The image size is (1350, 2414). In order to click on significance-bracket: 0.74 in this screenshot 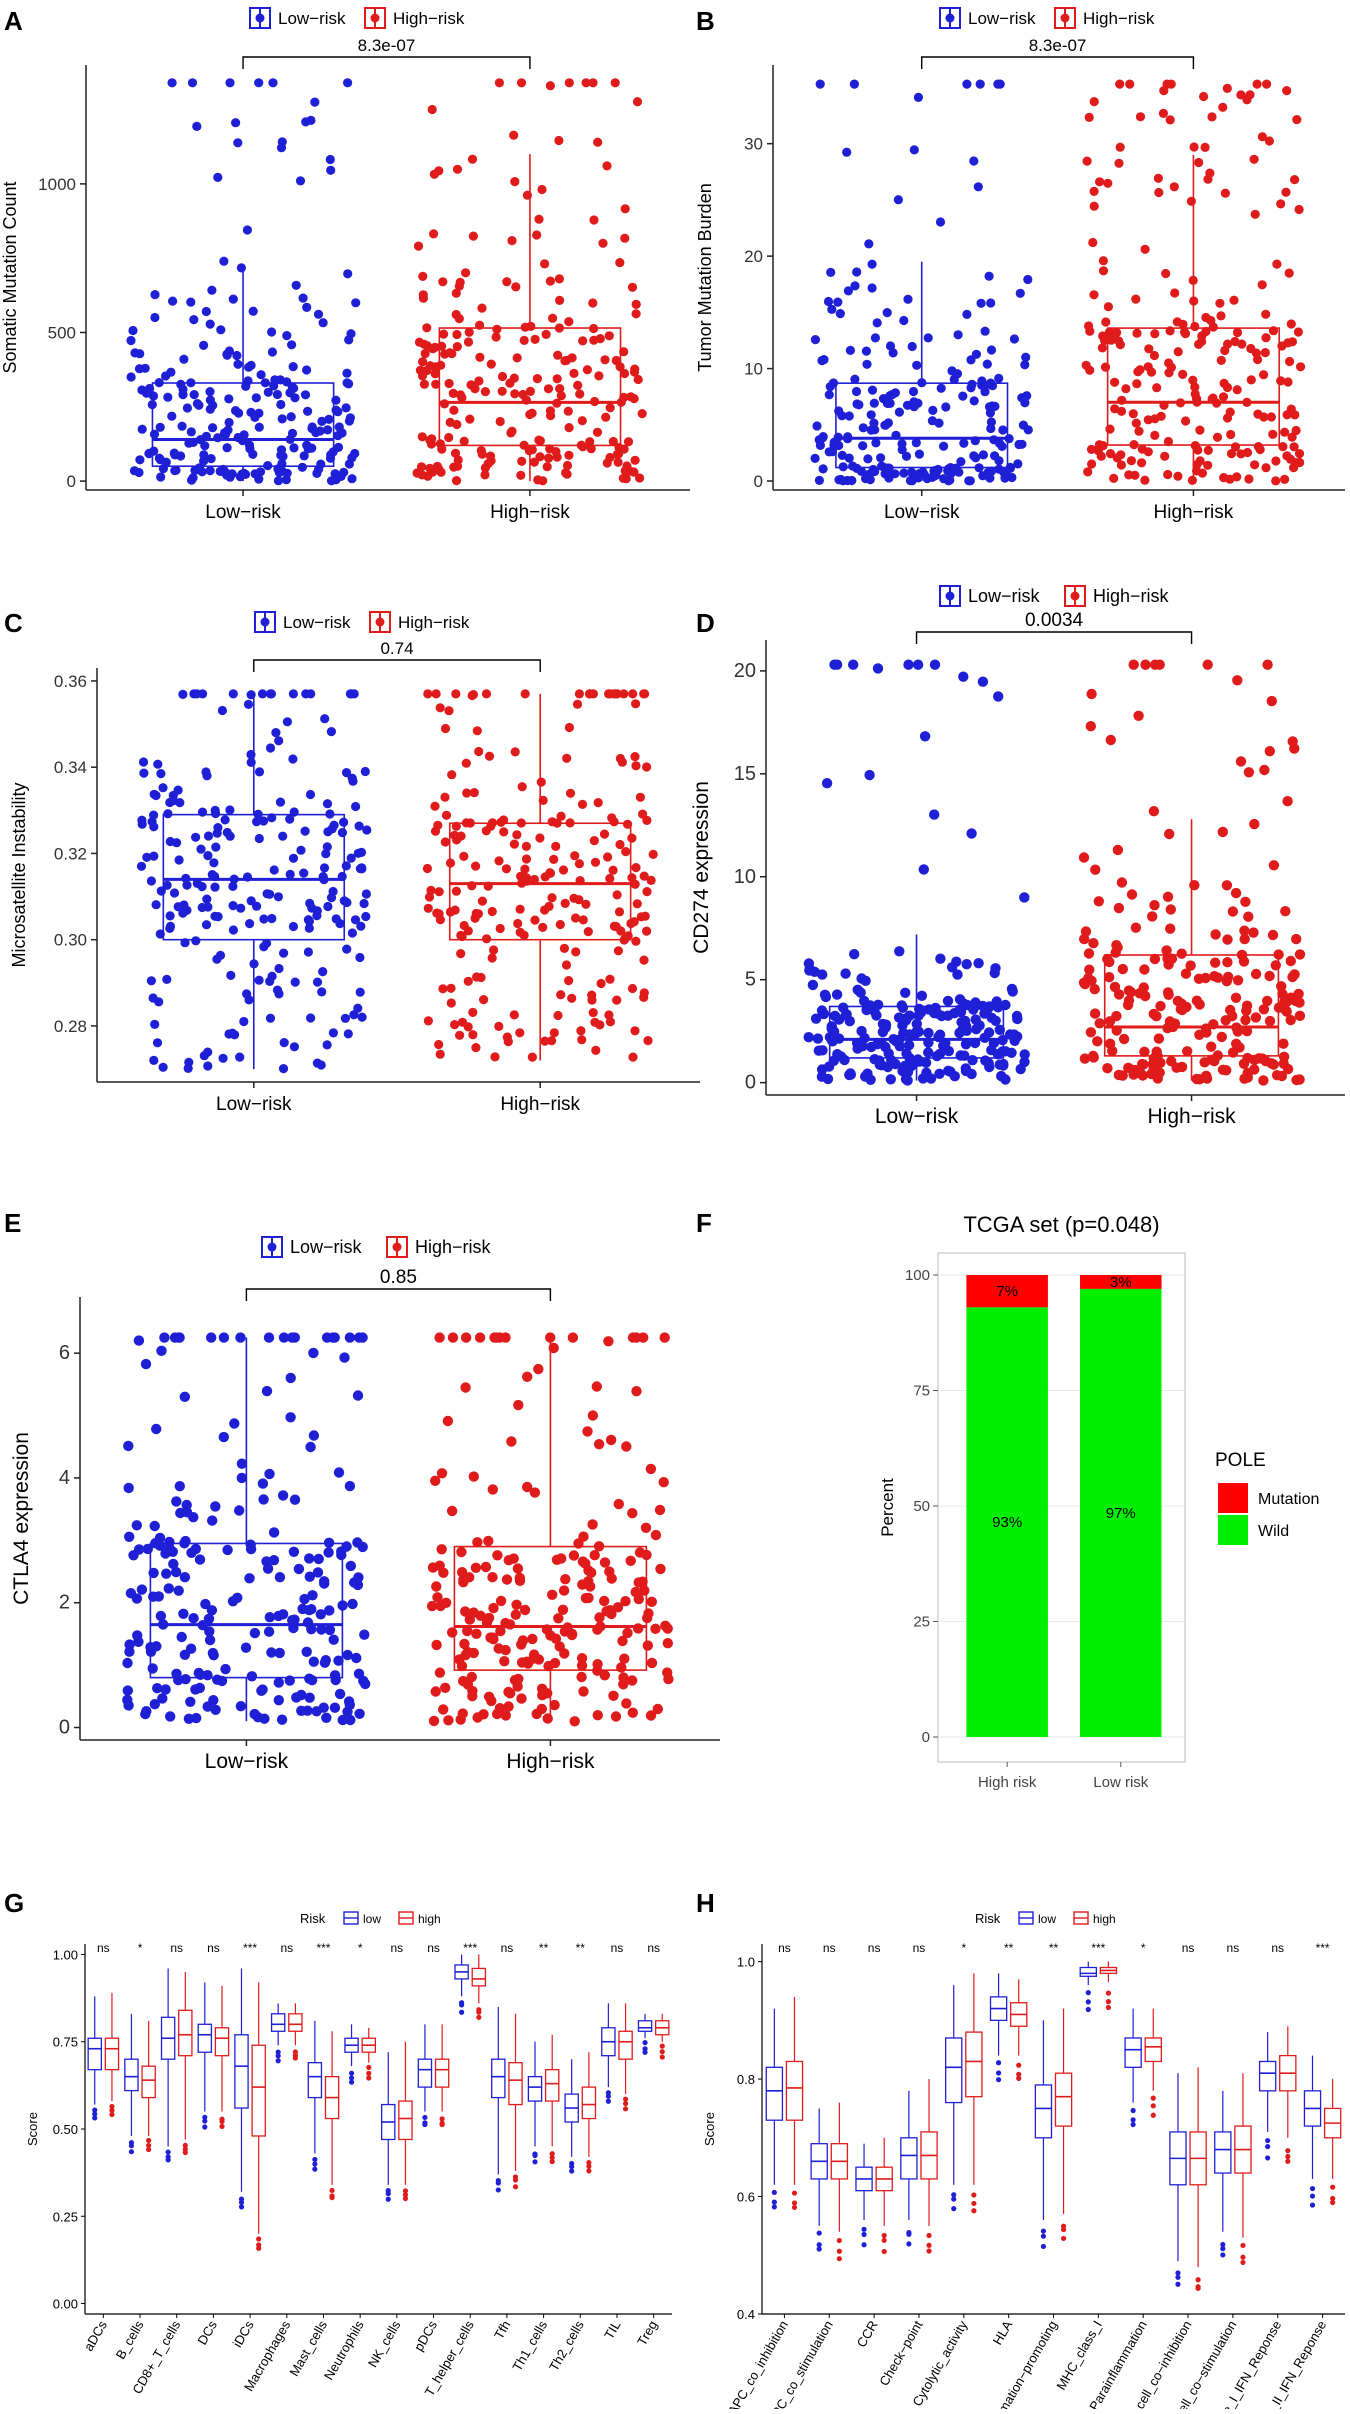, I will do `click(397, 655)`.